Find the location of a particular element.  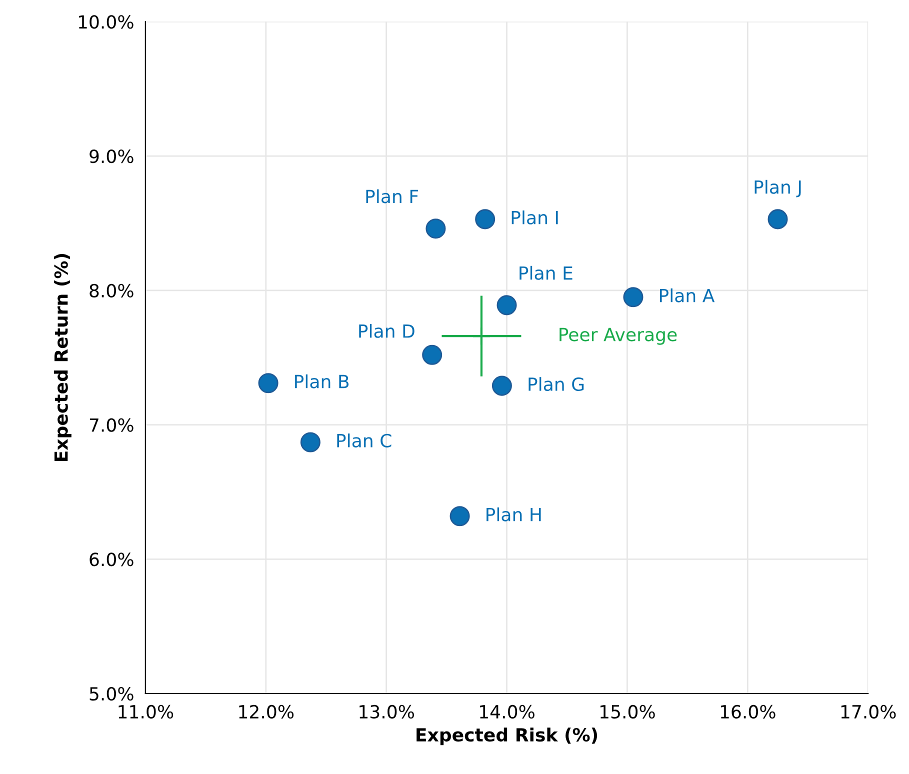

x-tick-label: 16.0% is located at coordinates (748, 711).